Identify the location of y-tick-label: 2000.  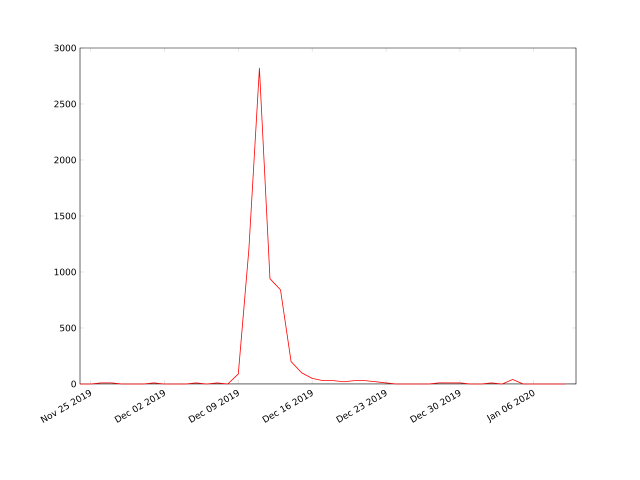
(65, 160).